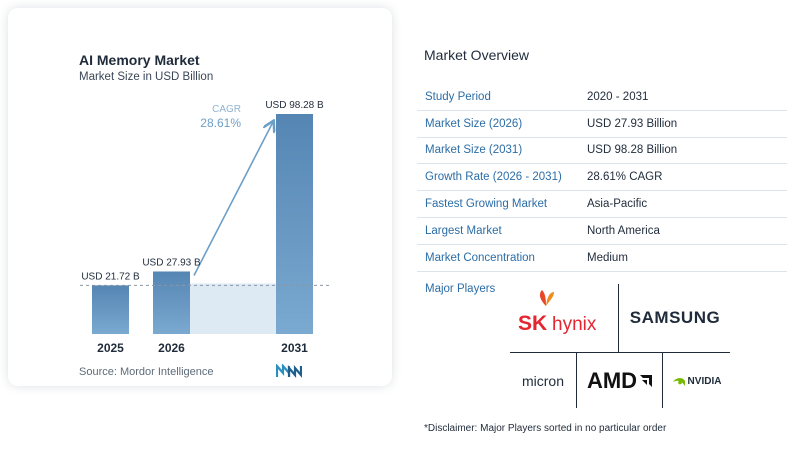 The height and width of the screenshot is (459, 800). What do you see at coordinates (294, 224) in the screenshot?
I see `bar-2031` at bounding box center [294, 224].